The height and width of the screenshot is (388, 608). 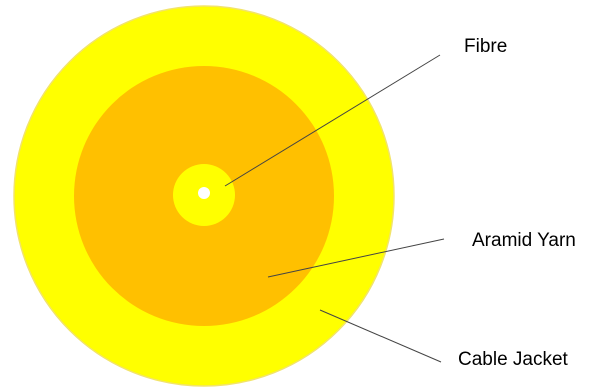 What do you see at coordinates (485, 46) in the screenshot?
I see `fibre-label: Fibre` at bounding box center [485, 46].